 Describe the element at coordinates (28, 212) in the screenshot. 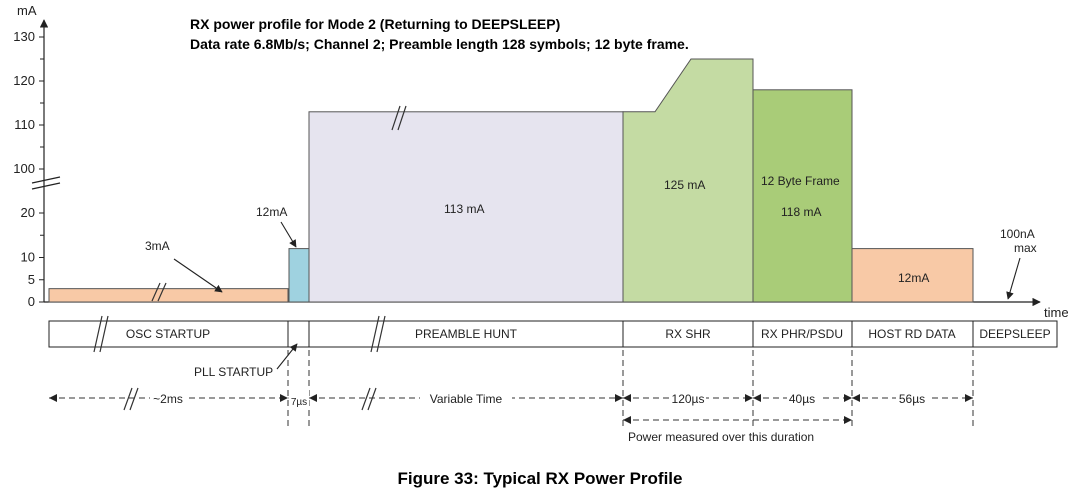

I see `y-tick-label-3: 20` at that location.